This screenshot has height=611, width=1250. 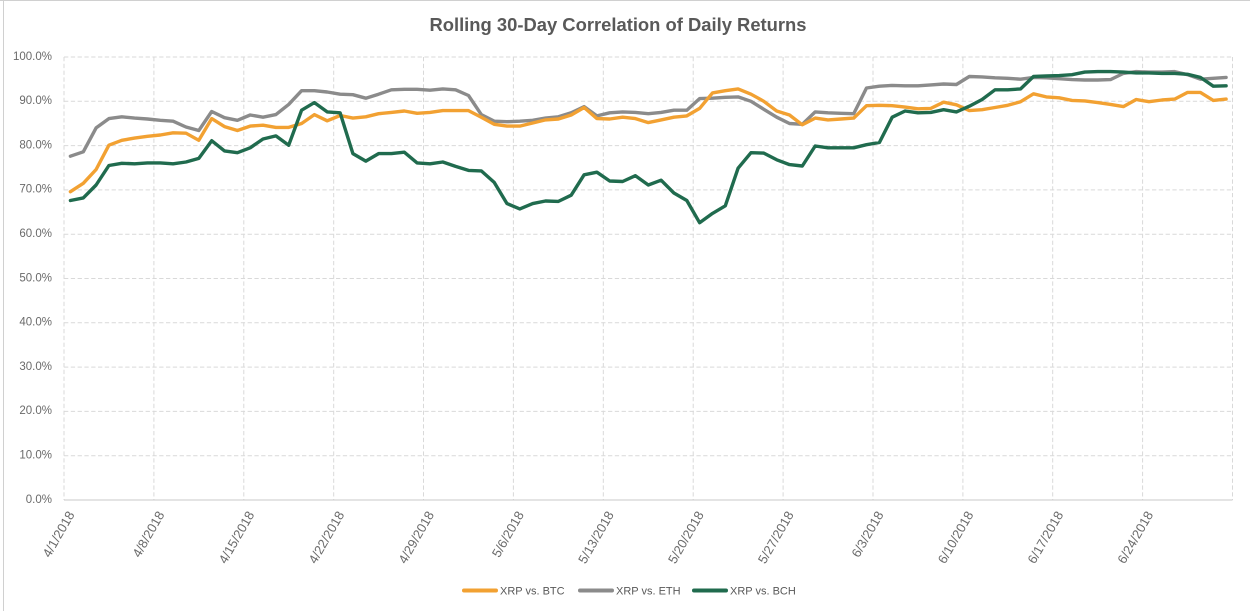 What do you see at coordinates (35, 411) in the screenshot?
I see `svg-text: 20.0%` at bounding box center [35, 411].